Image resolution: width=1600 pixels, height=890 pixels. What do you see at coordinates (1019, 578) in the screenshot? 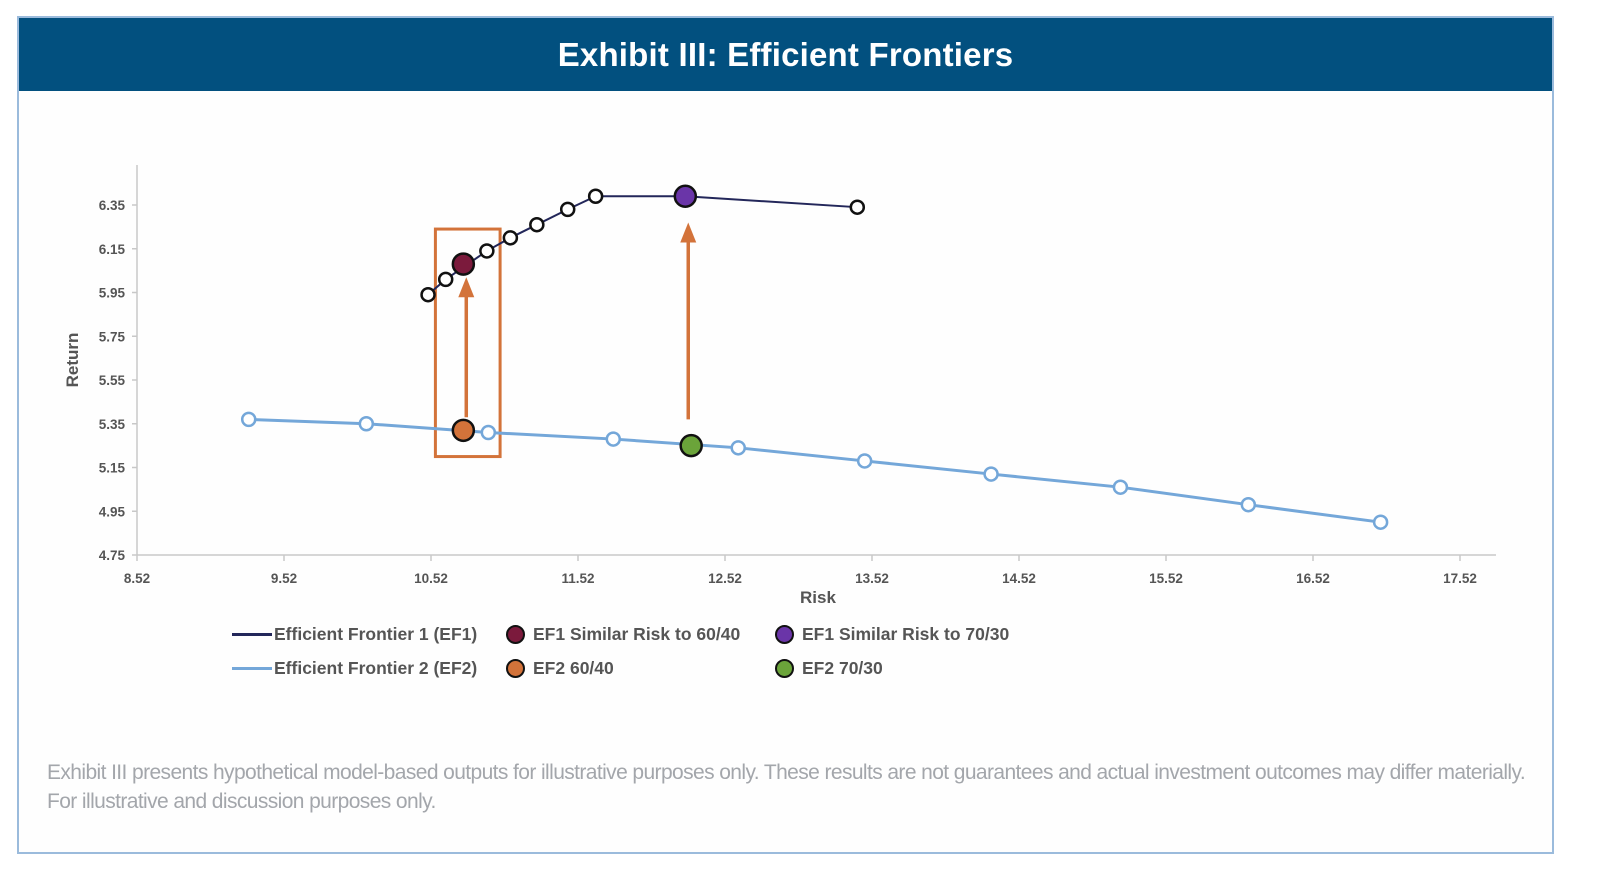
I see `x-tick-label: 14.52` at bounding box center [1019, 578].